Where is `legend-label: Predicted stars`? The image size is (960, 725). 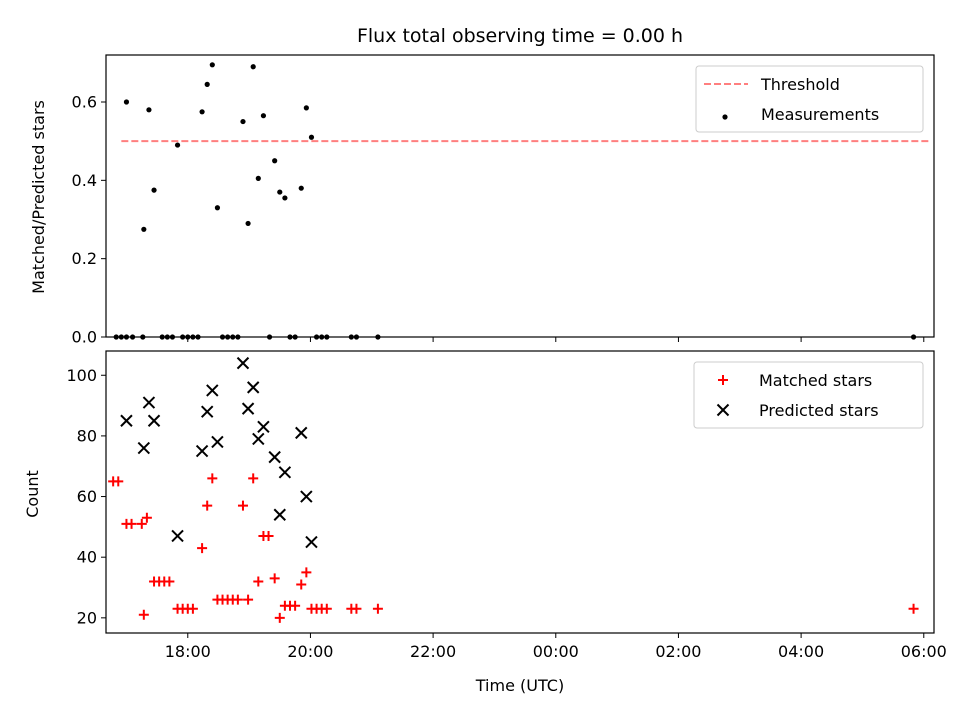
legend-label: Predicted stars is located at coordinates (819, 410).